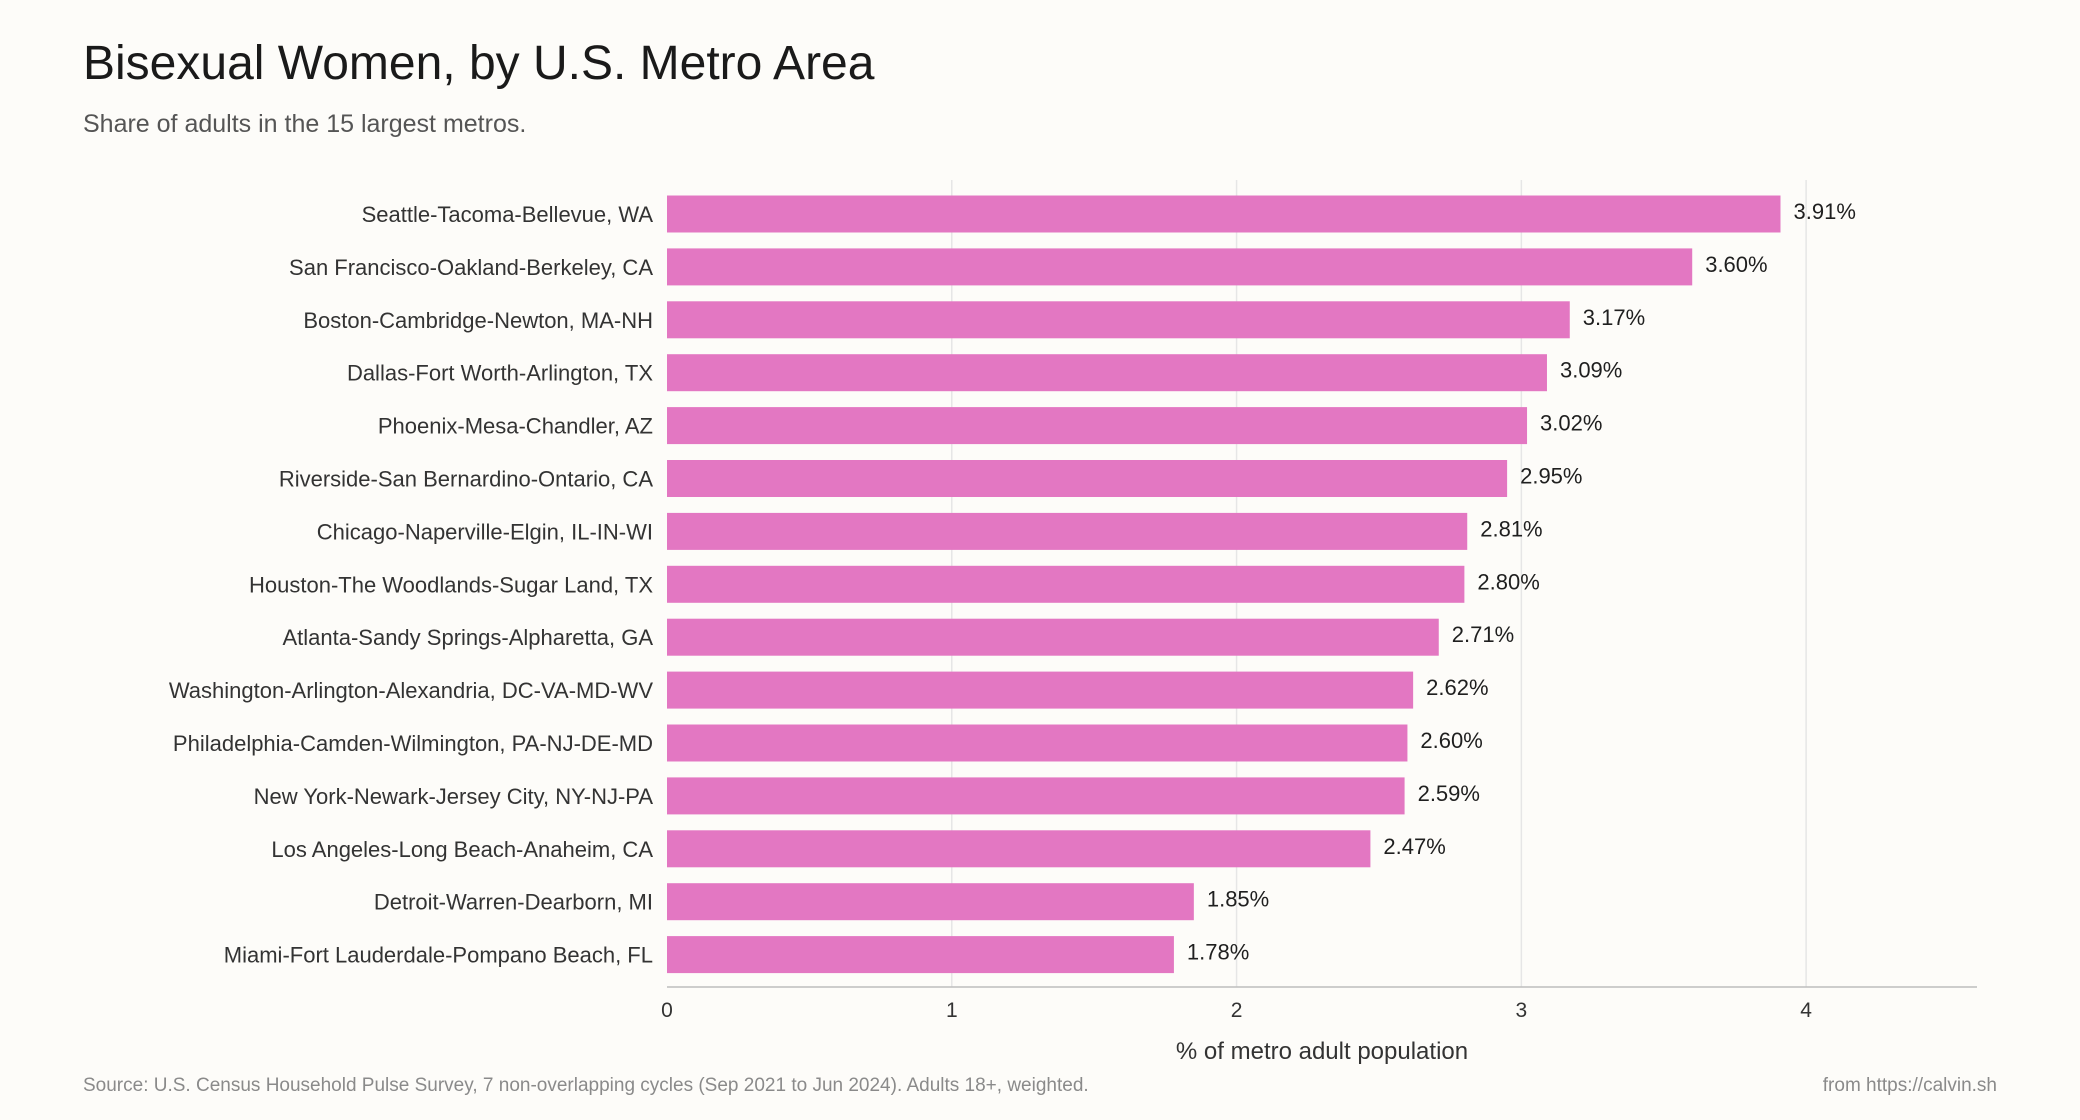 Image resolution: width=2080 pixels, height=1120 pixels. What do you see at coordinates (1322, 1051) in the screenshot?
I see `x-axis-title: % of metro adult population` at bounding box center [1322, 1051].